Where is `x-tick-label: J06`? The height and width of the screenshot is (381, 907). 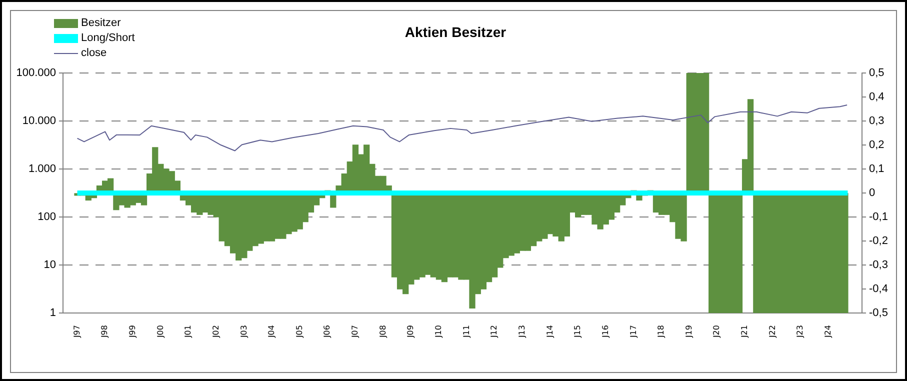
x-tick-label: J06 is located at coordinates (327, 332).